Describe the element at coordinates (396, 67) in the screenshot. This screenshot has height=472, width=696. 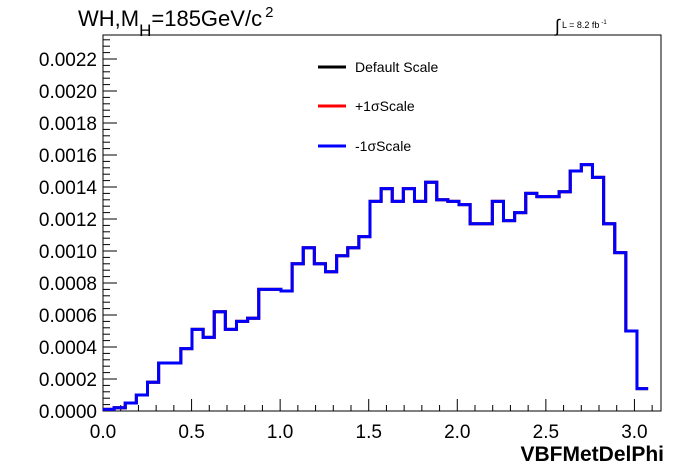
I see `legend-label: Default Scale` at that location.